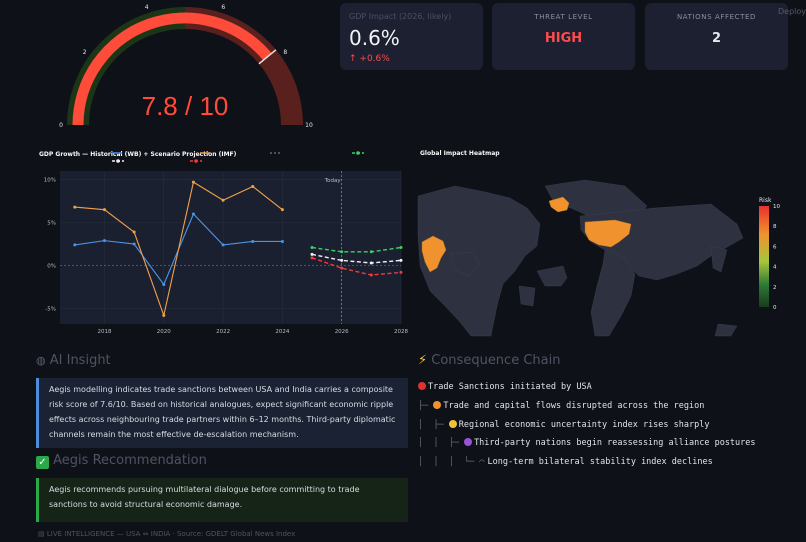 The height and width of the screenshot is (542, 806). Describe the element at coordinates (285, 52) in the screenshot. I see `gauge-tick-label: 8` at that location.